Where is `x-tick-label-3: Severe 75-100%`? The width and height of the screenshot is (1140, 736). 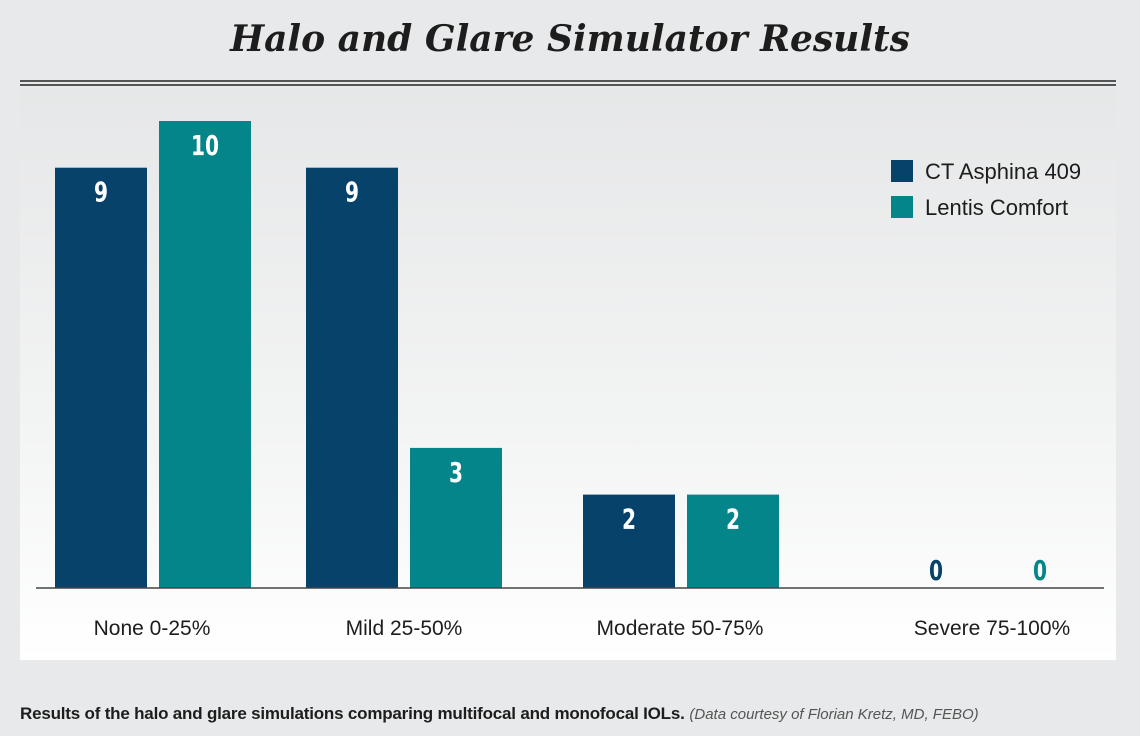 x-tick-label-3: Severe 75-100% is located at coordinates (992, 628).